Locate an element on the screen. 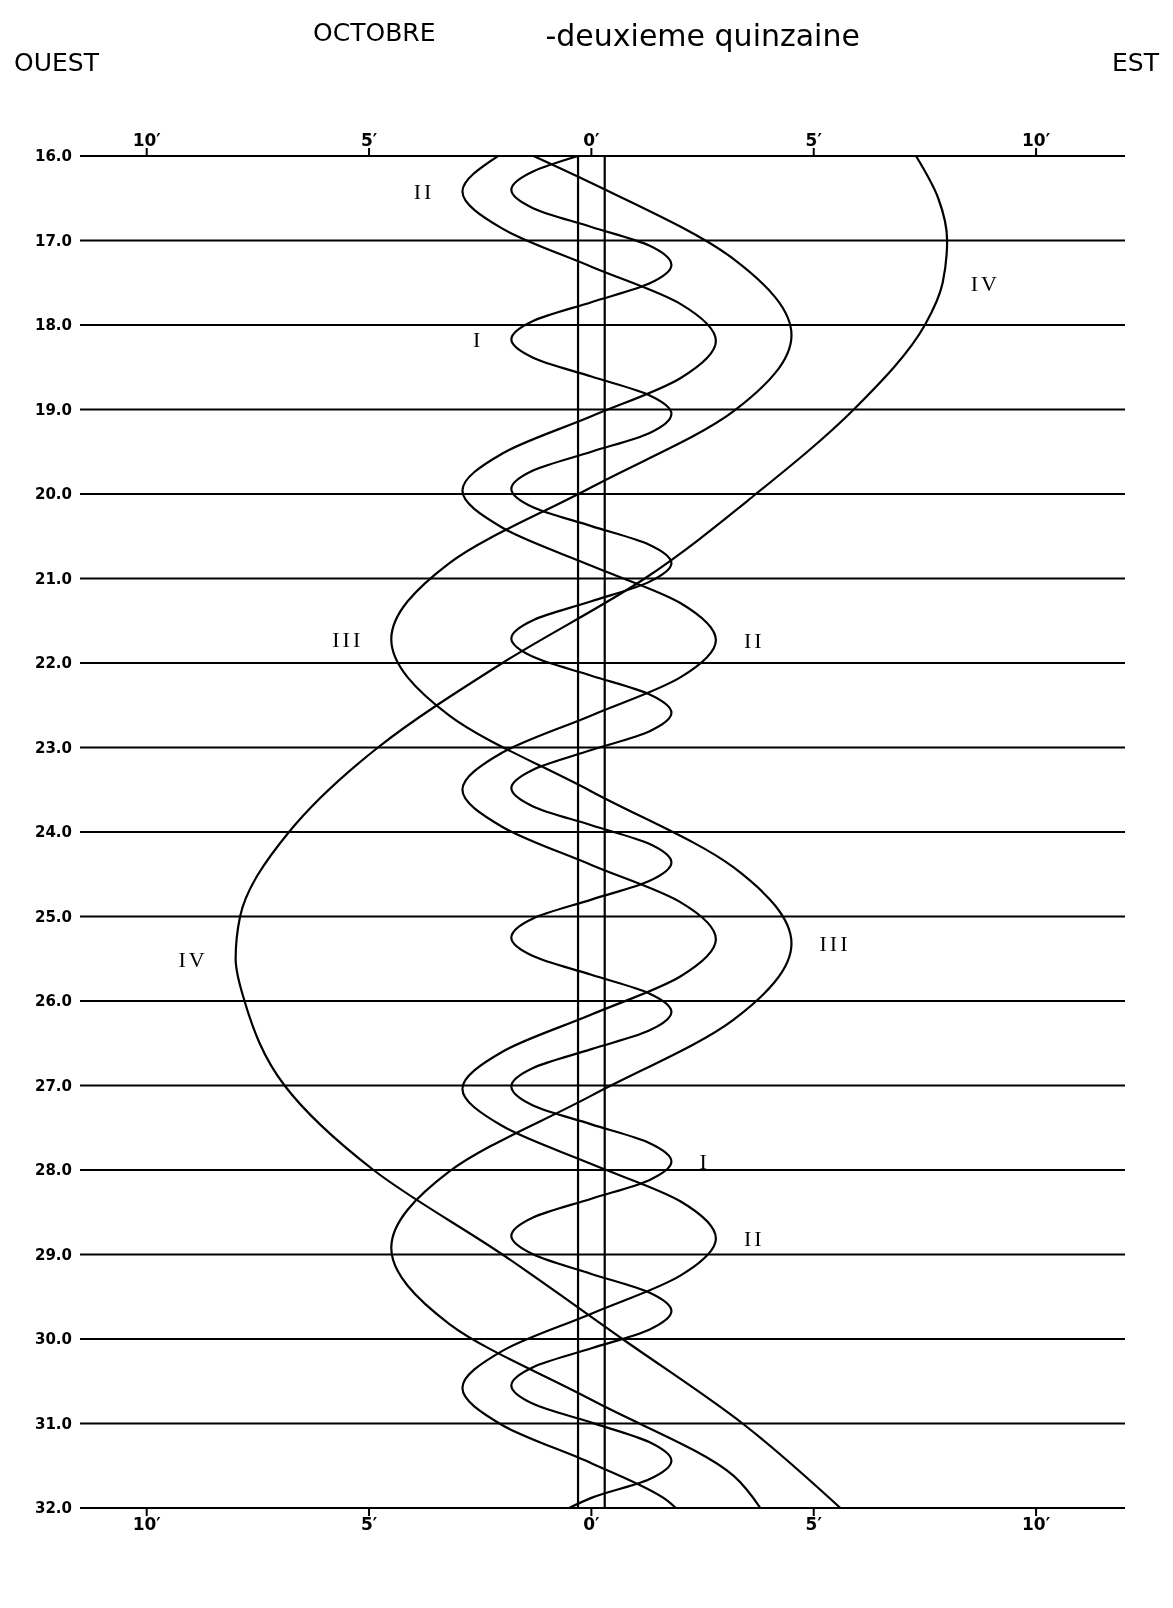 The width and height of the screenshot is (1173, 1608). y-tick-label: 20.0 is located at coordinates (53, 494).